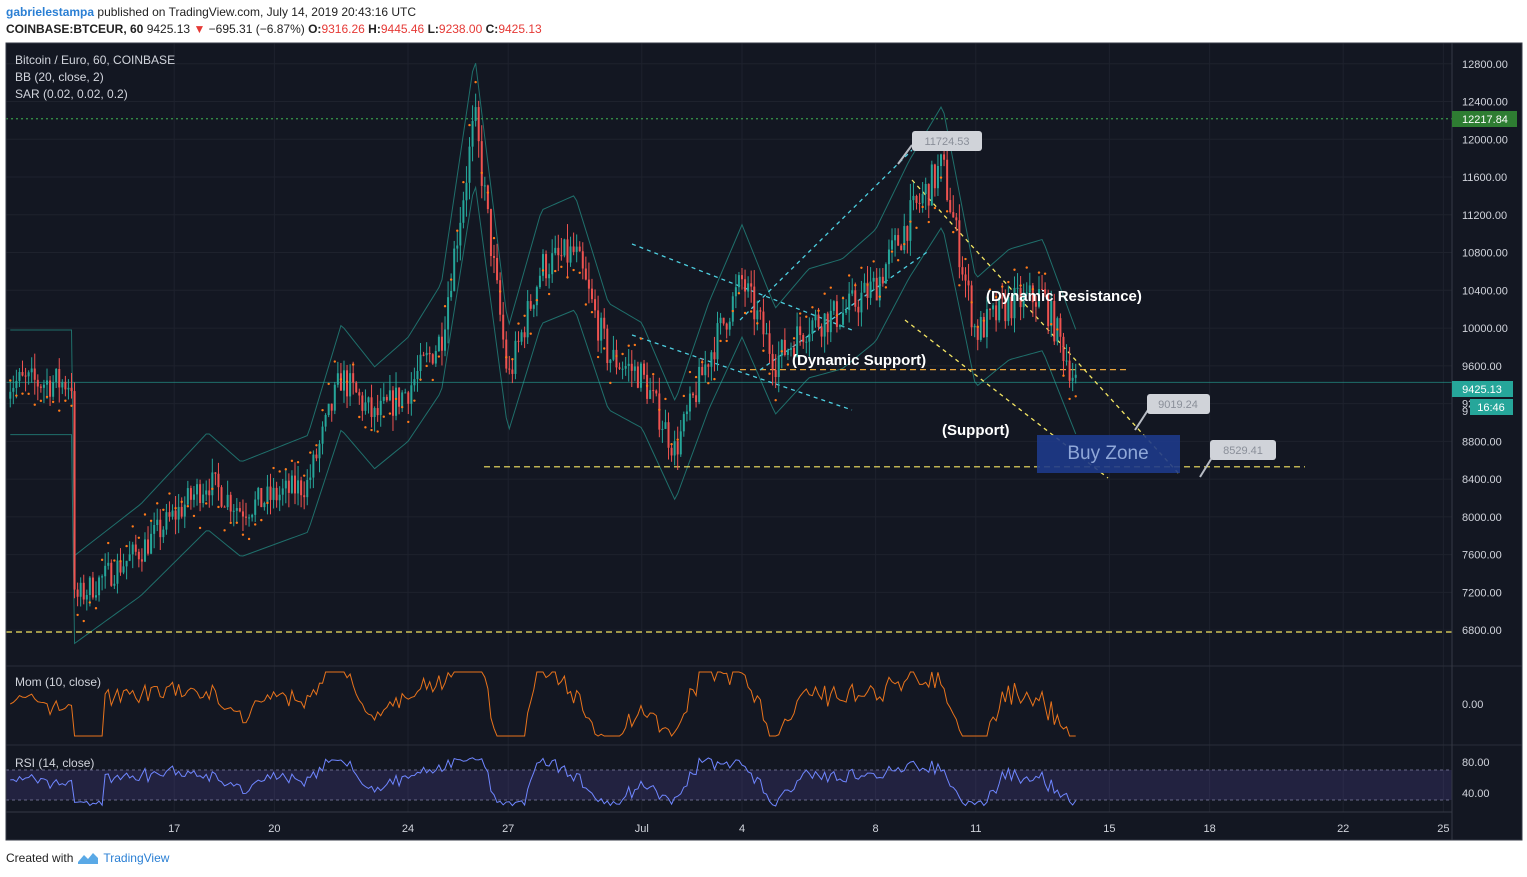  Describe the element at coordinates (1108, 454) in the screenshot. I see `buy-zone-box` at that location.